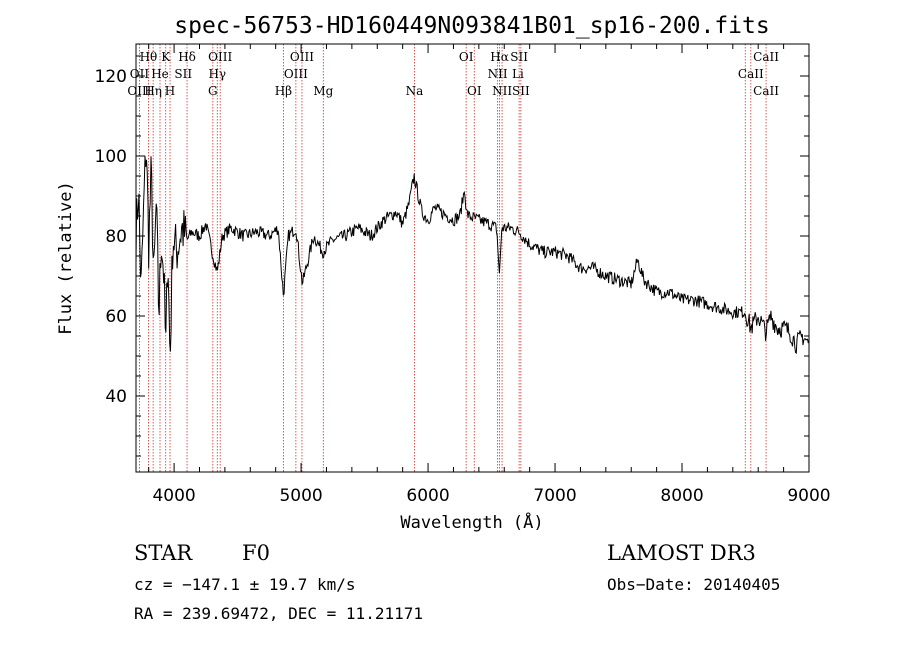 The image size is (900, 649). I want to click on line-label: OII, so click(140, 74).